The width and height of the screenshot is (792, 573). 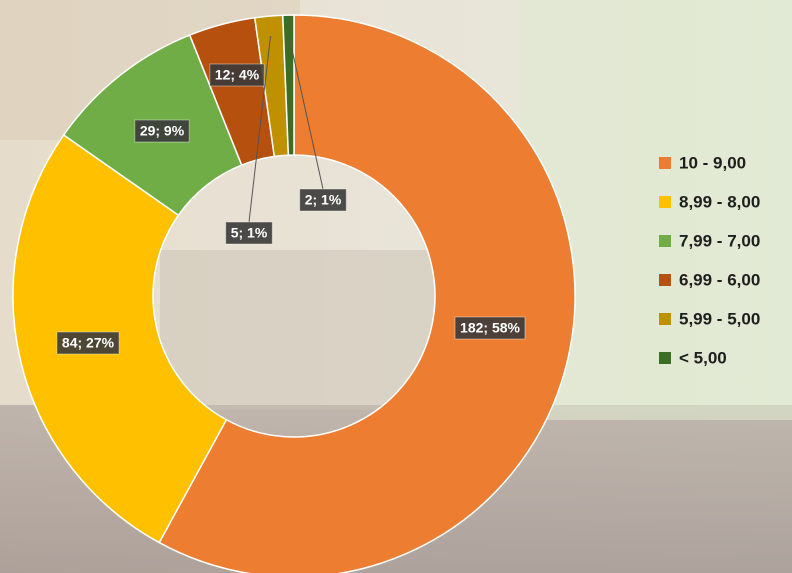 I want to click on data-label: 12; 4%, so click(x=237, y=75).